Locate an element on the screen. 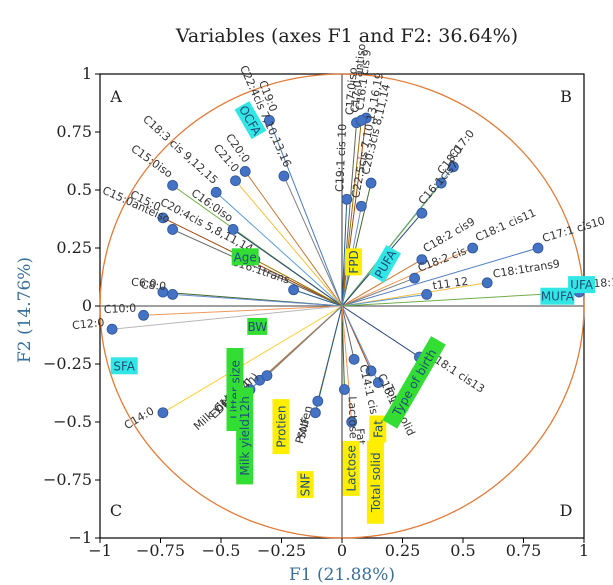 This screenshot has height=585, width=613. x-tick-label: −0.25 is located at coordinates (281, 550).